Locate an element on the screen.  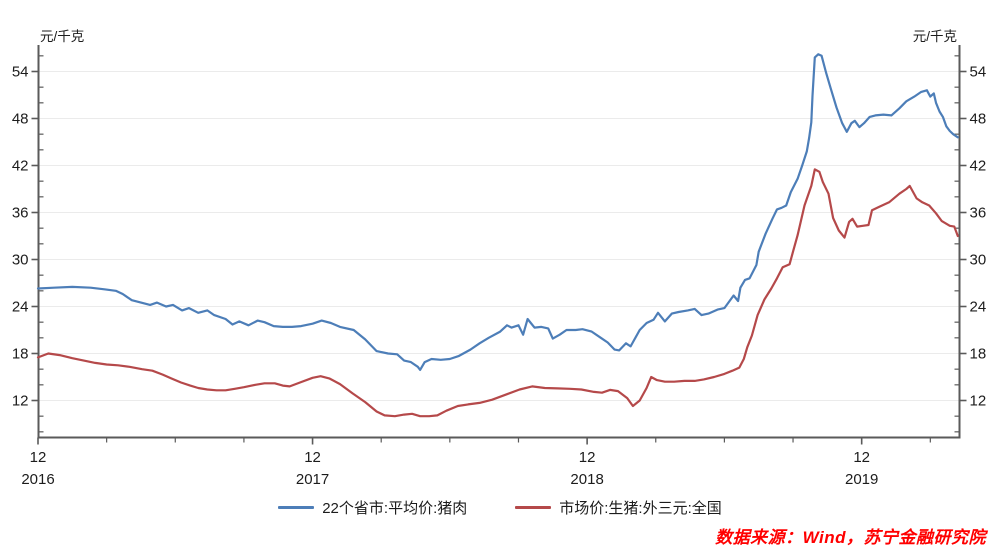
chart-legend: 22个省市:平均价:猪肉 市场价:生猪:外三元:全国 is located at coordinates (500, 507).